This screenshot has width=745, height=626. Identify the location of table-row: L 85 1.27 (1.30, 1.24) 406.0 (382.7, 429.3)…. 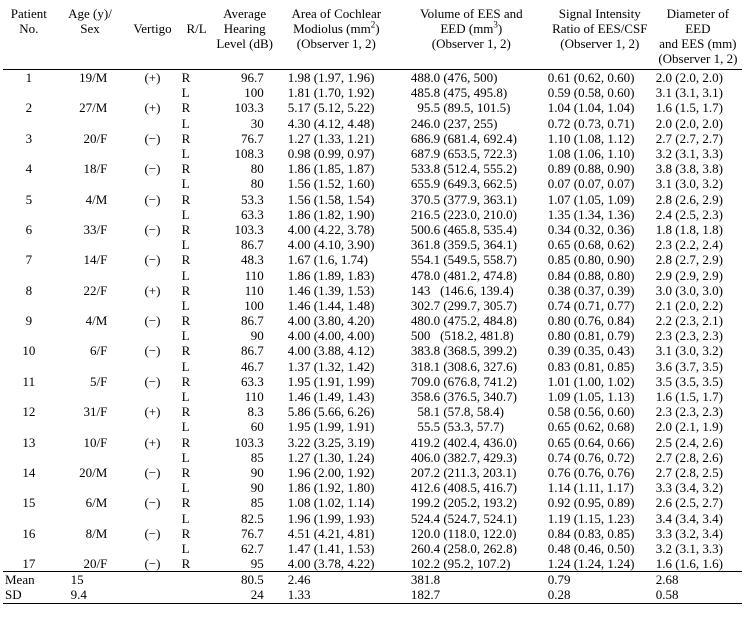
(372, 457).